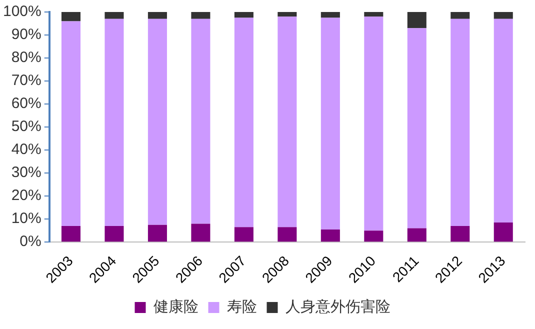  I want to click on legend-label: 健康险, so click(175, 306).